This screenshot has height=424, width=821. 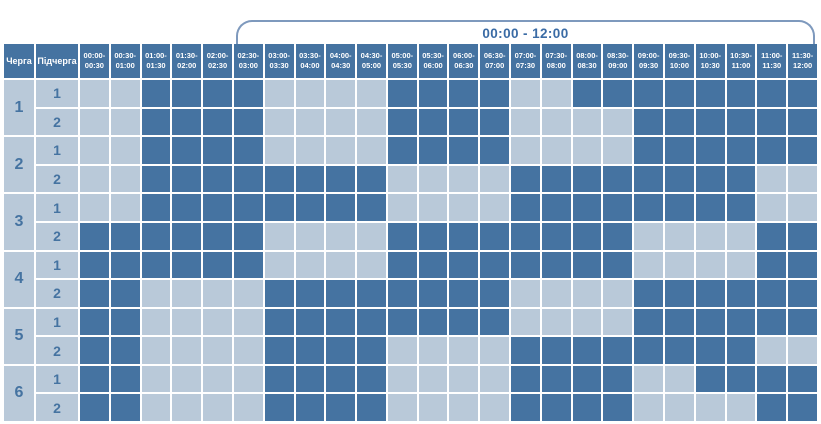 I want to click on time-column-header: 08:00- 08:30, so click(x=587, y=61).